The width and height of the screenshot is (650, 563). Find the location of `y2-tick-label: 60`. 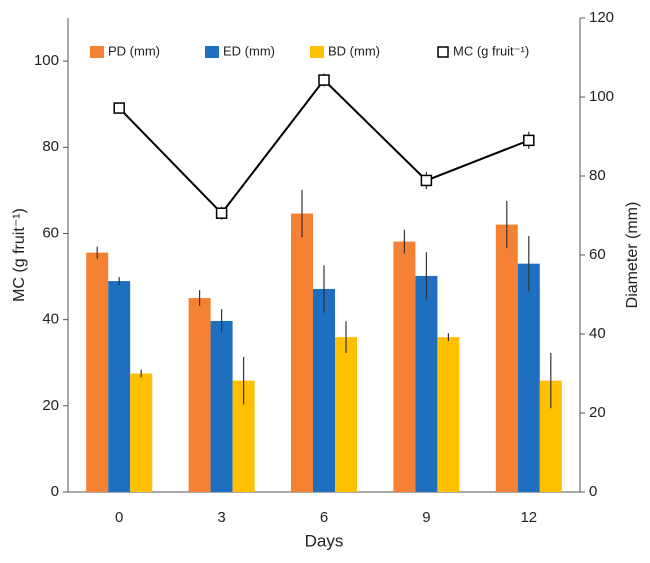

y2-tick-label: 60 is located at coordinates (597, 254).